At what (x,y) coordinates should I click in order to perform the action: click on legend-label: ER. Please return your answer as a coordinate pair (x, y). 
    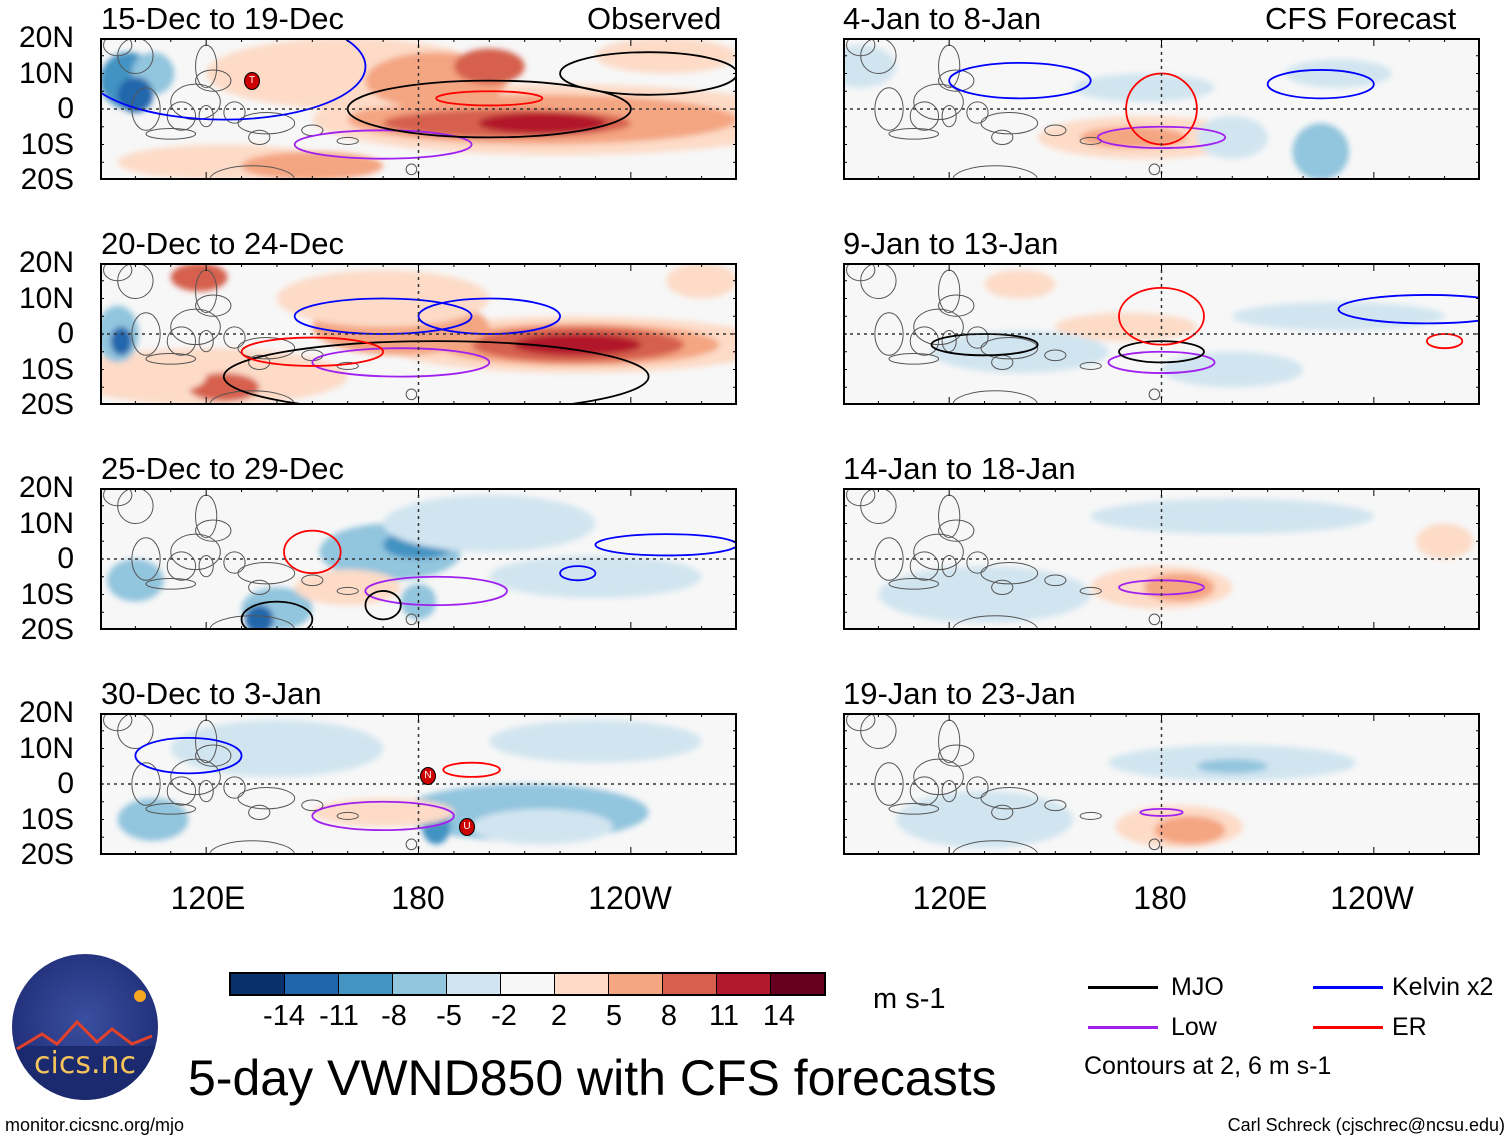
    Looking at the image, I should click on (1409, 1027).